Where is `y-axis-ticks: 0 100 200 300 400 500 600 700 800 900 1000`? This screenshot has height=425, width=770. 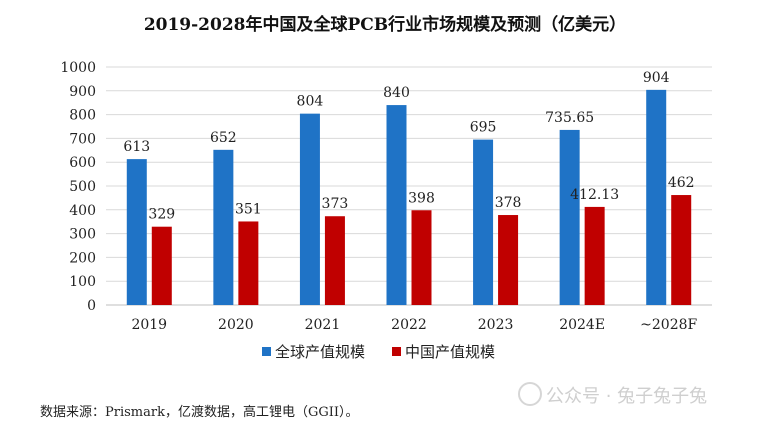
y-axis-ticks: 0 100 200 300 400 500 600 700 800 900 1000 is located at coordinates (78, 187).